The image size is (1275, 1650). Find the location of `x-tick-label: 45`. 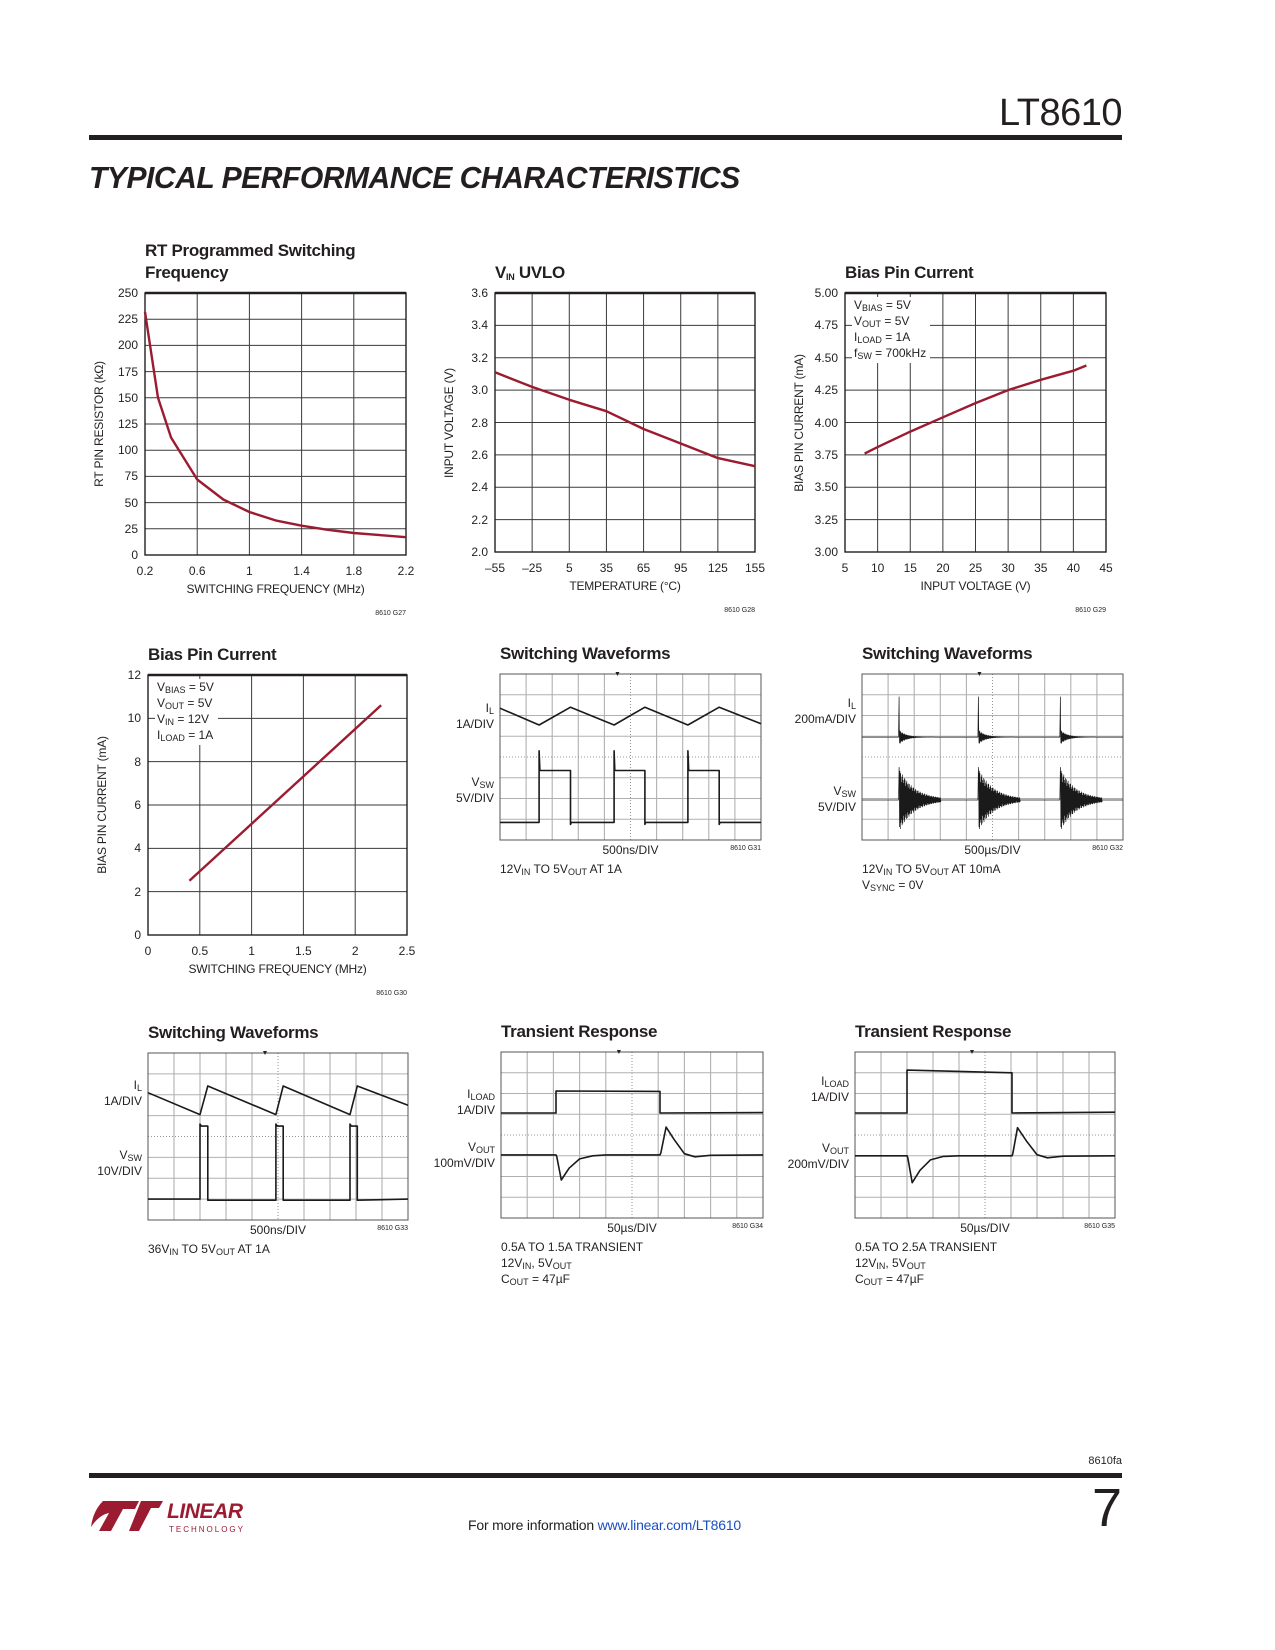

x-tick-label: 45 is located at coordinates (1106, 568).